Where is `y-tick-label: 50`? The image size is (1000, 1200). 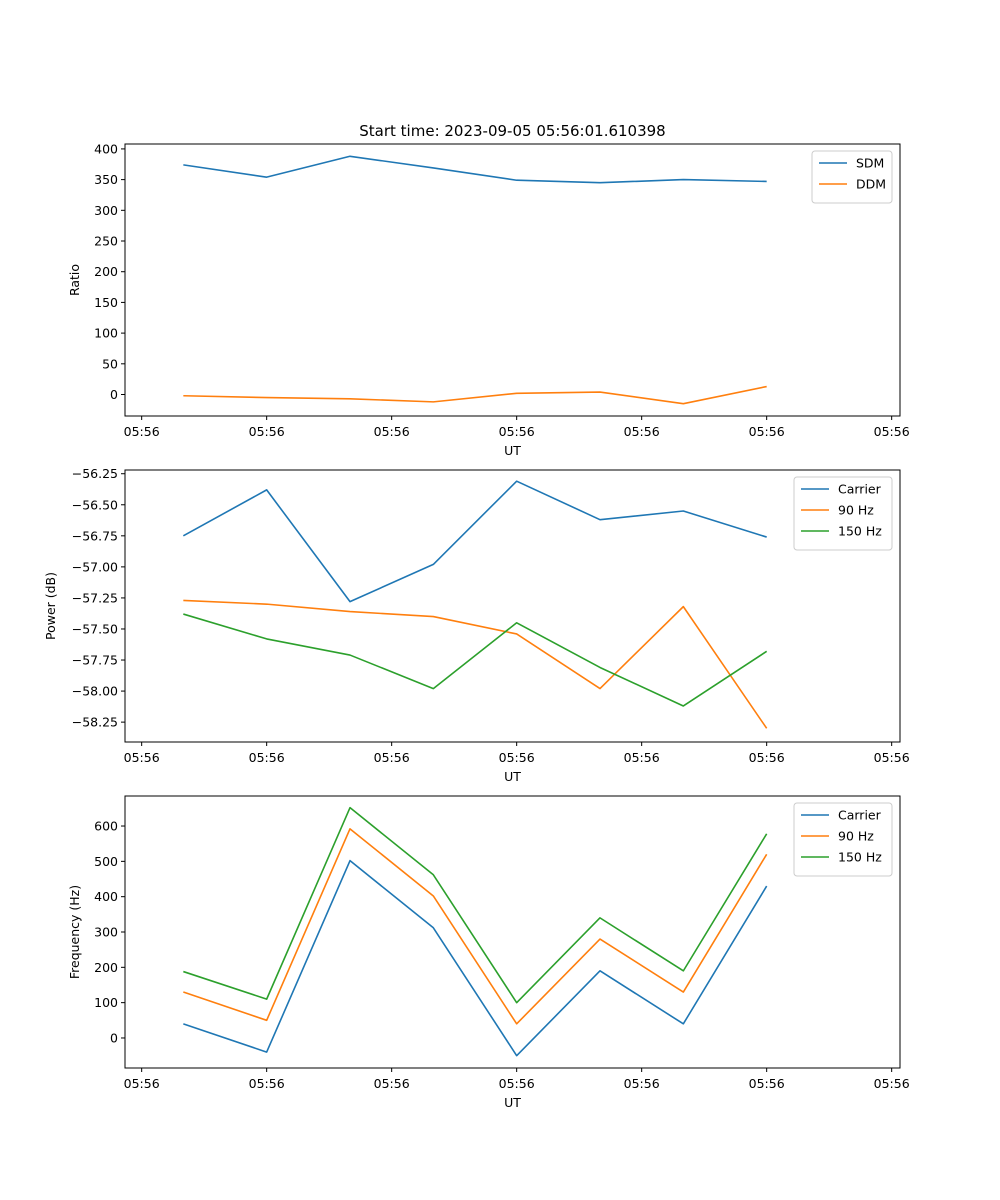 y-tick-label: 50 is located at coordinates (110, 363).